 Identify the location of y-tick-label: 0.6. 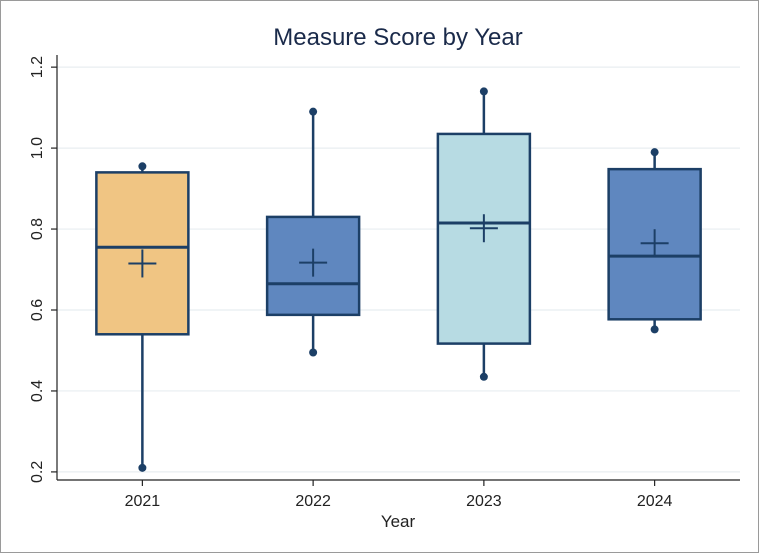
(37, 310).